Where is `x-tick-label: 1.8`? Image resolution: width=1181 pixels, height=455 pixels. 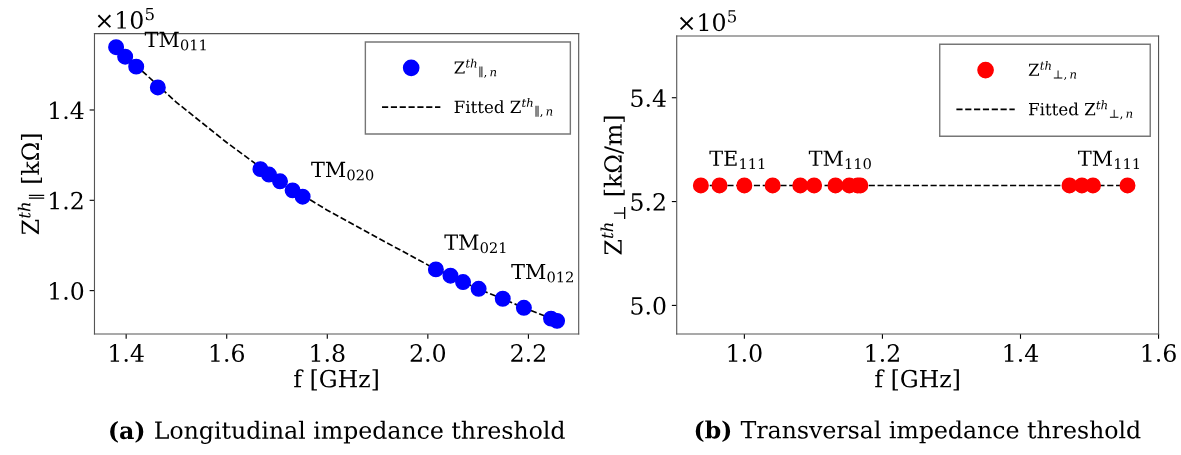 x-tick-label: 1.8 is located at coordinates (328, 353).